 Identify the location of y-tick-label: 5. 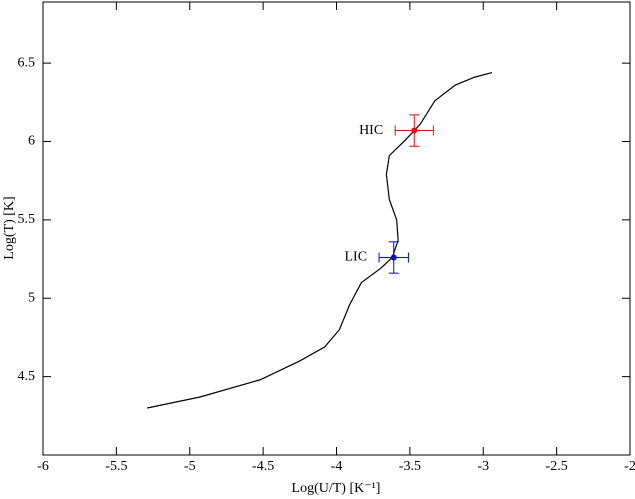
(31, 297).